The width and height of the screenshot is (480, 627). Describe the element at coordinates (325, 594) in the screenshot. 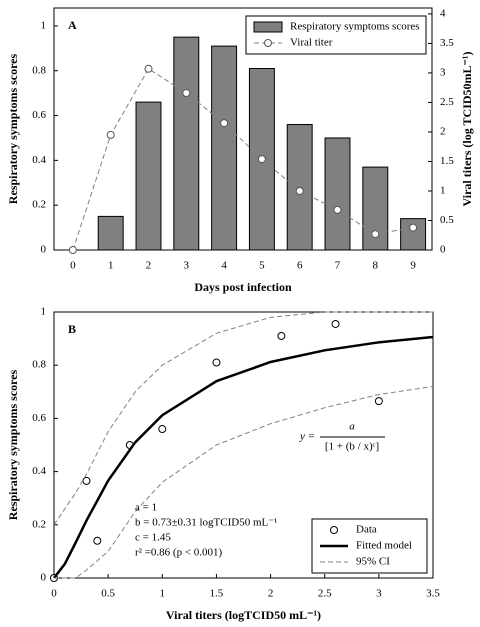

I see `x-tick-label: 2.5` at that location.